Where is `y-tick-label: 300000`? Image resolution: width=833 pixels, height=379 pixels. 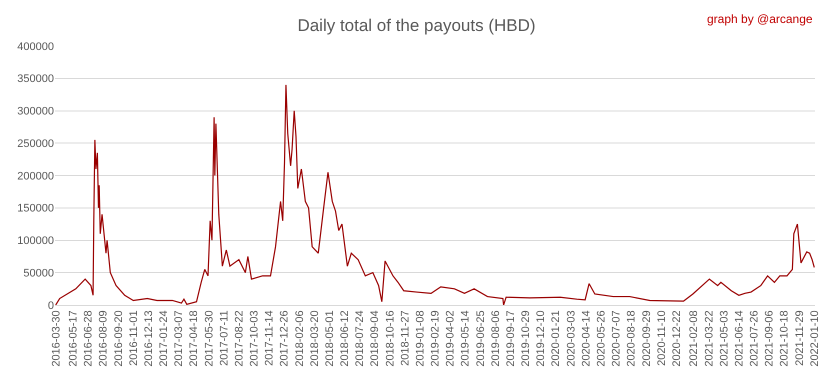
y-tick-label: 300000 is located at coordinates (35, 112).